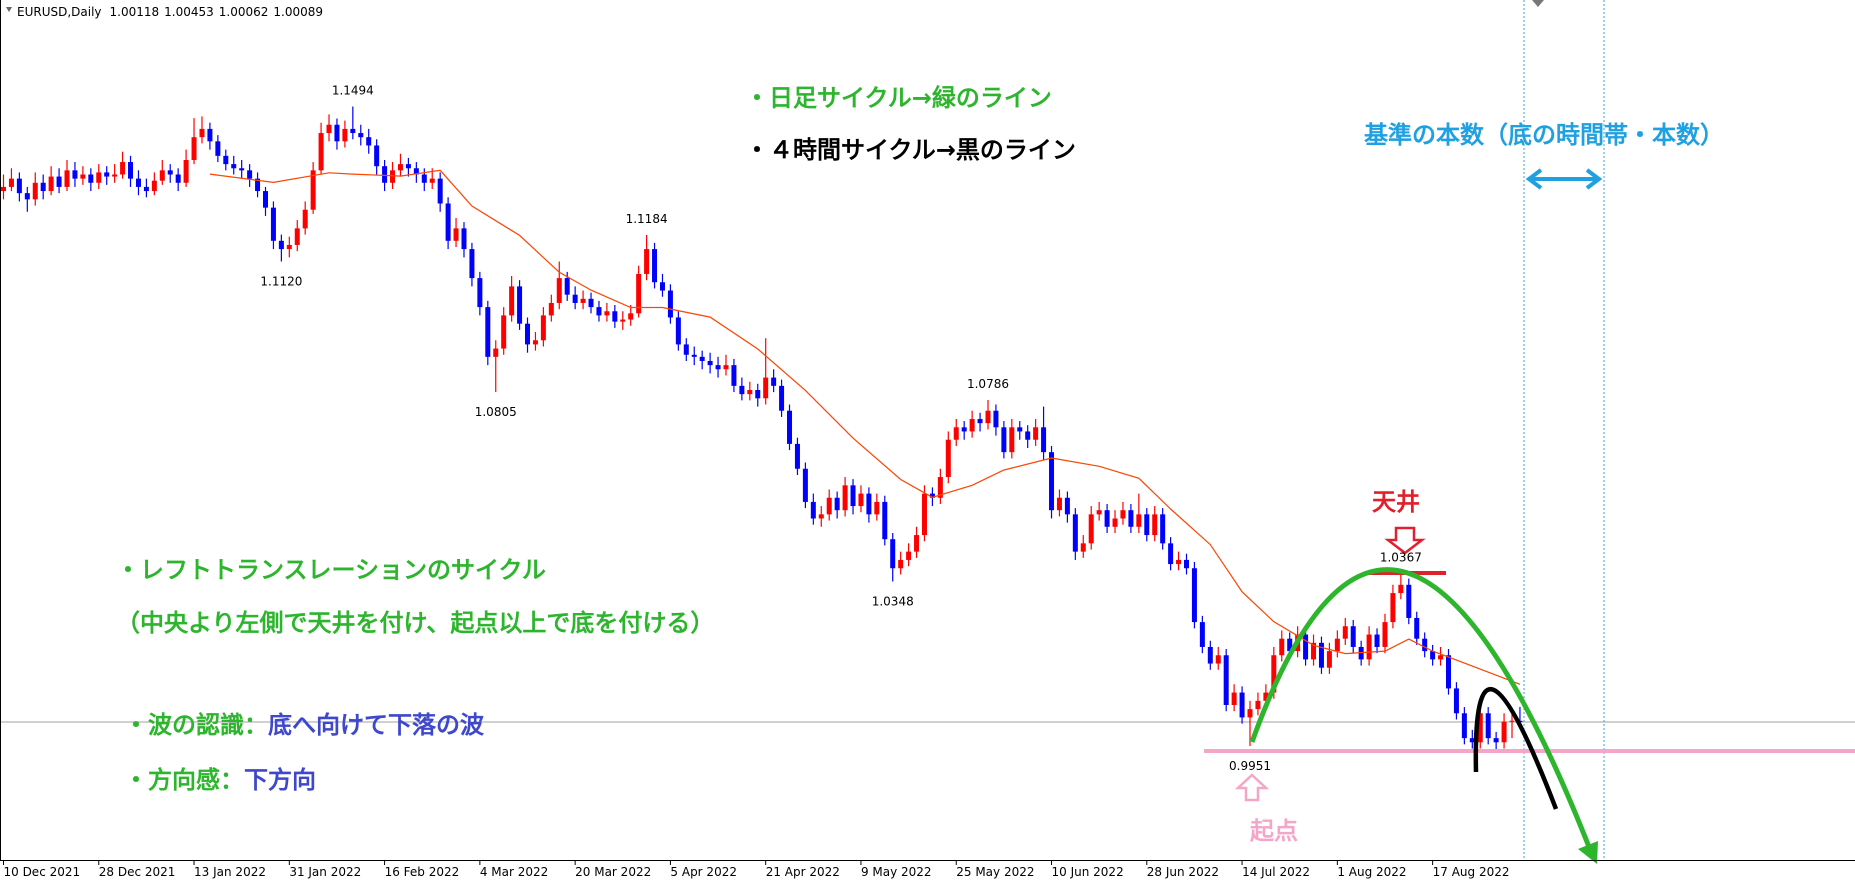  Describe the element at coordinates (803, 872) in the screenshot. I see `x-tick-label: 21 Apr 2022` at that location.